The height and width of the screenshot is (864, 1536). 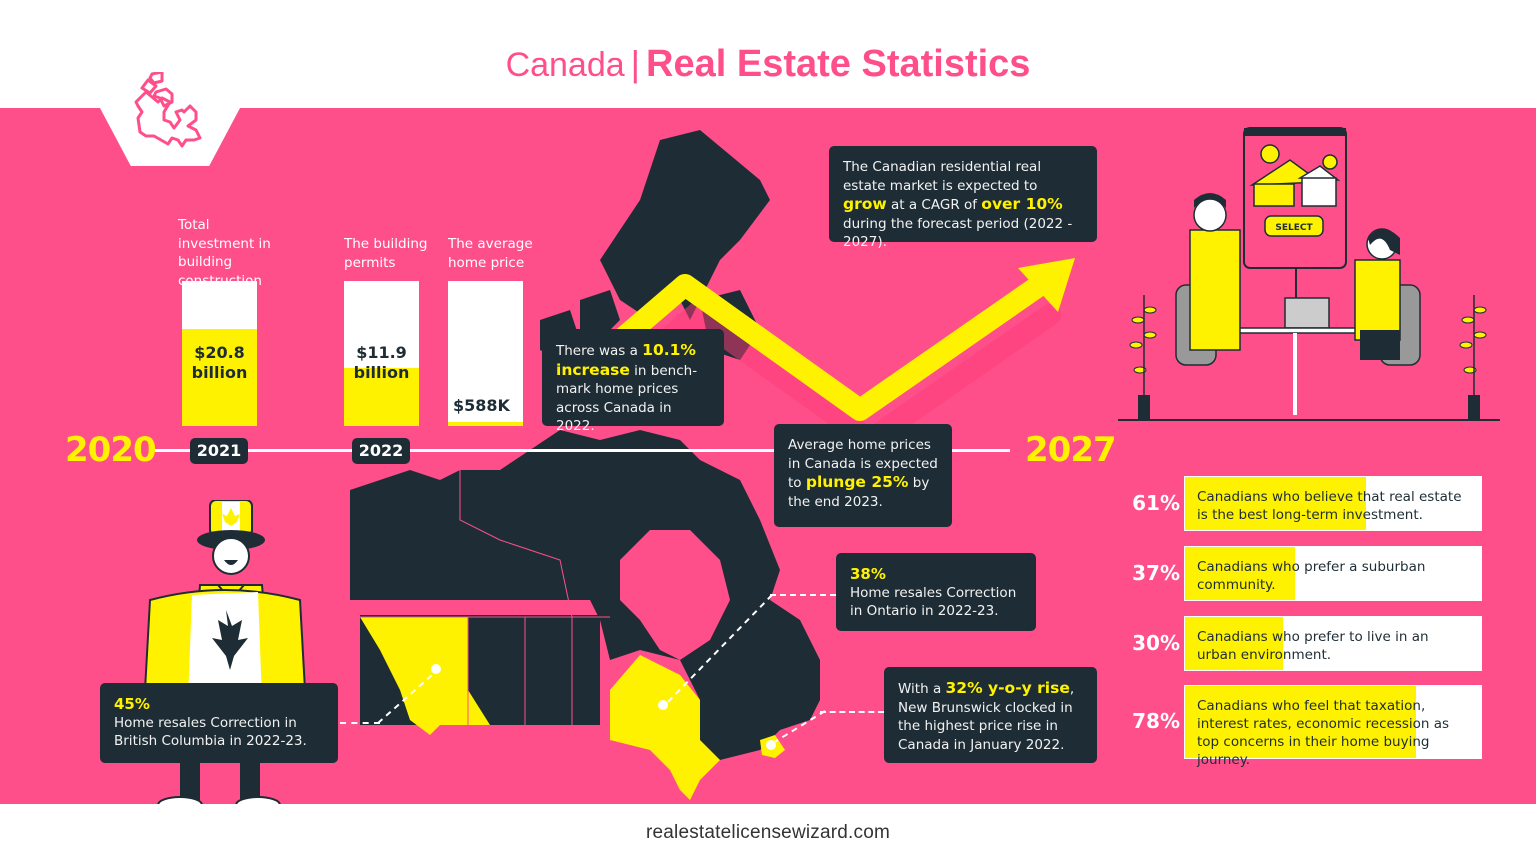 What do you see at coordinates (409, 695) in the screenshot?
I see `connector-bc-diag` at bounding box center [409, 695].